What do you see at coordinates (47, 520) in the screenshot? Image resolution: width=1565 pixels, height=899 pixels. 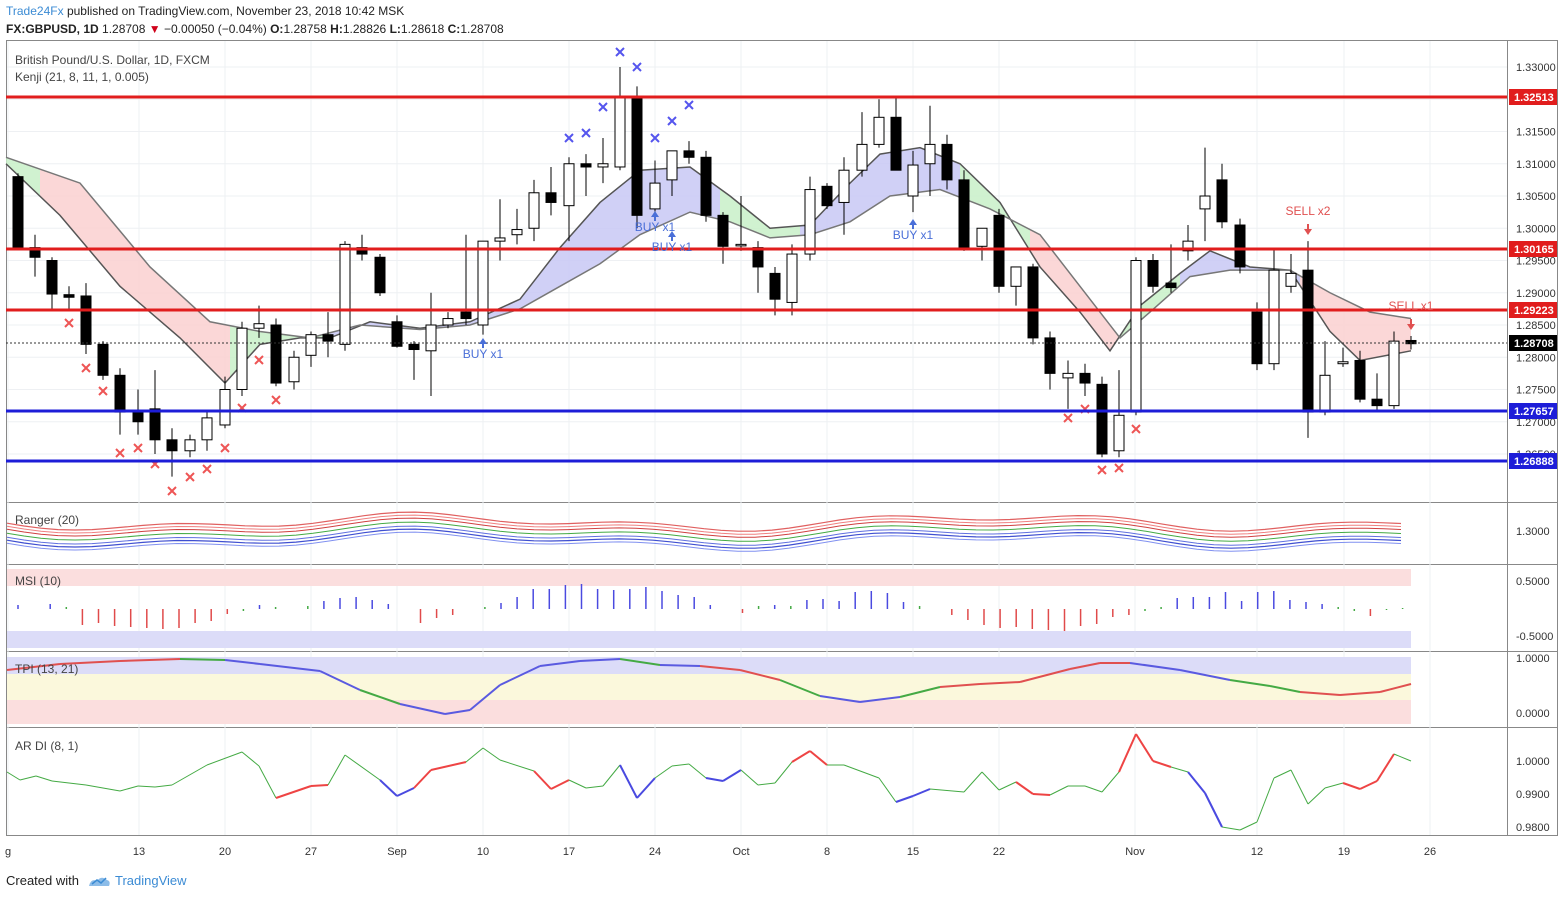 I see `ranger-title: Ranger (20)` at bounding box center [47, 520].